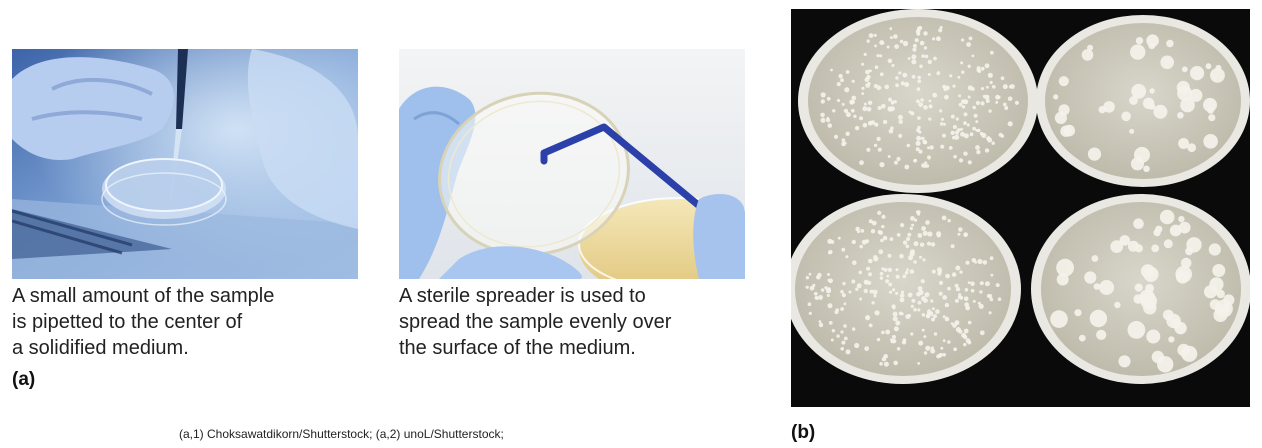  What do you see at coordinates (1143, 101) in the screenshot?
I see `plate-top-right` at bounding box center [1143, 101].